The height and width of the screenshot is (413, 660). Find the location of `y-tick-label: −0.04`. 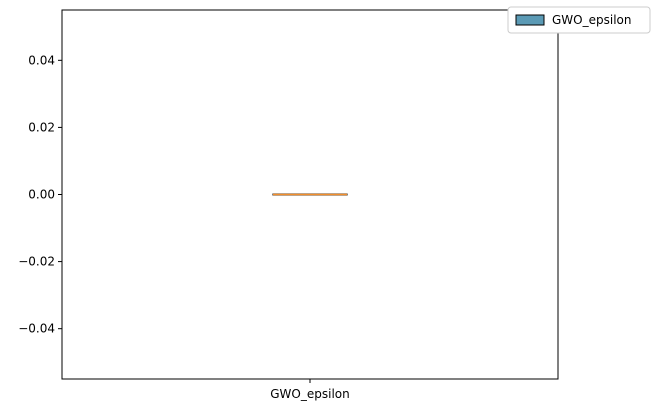

y-tick-label: −0.04 is located at coordinates (36, 329).